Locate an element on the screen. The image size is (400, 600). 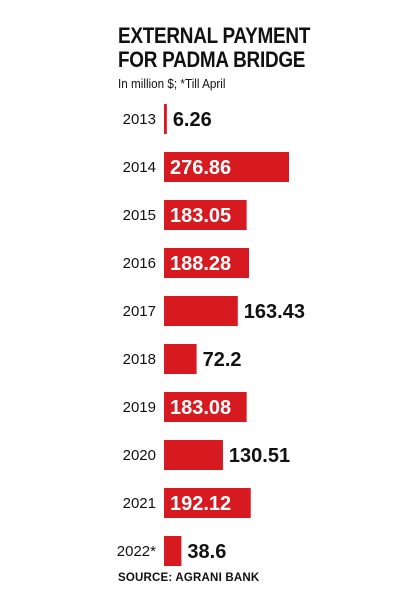
year-label: 2016 is located at coordinates (139, 263).